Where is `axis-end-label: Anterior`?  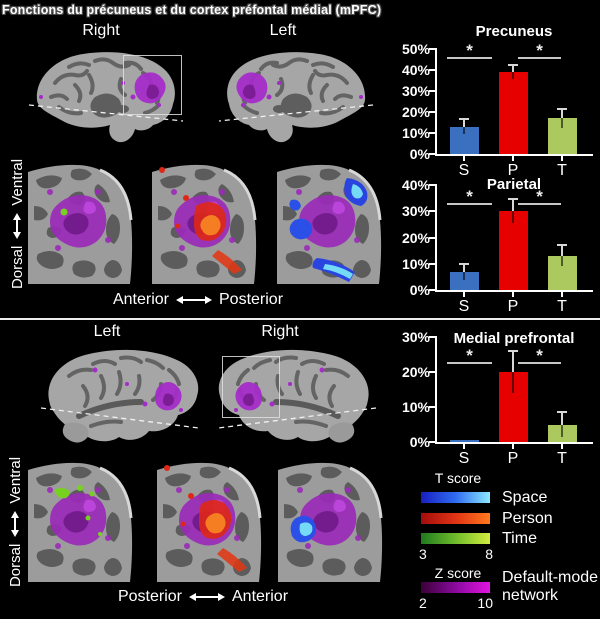
axis-end-label: Anterior is located at coordinates (260, 596).